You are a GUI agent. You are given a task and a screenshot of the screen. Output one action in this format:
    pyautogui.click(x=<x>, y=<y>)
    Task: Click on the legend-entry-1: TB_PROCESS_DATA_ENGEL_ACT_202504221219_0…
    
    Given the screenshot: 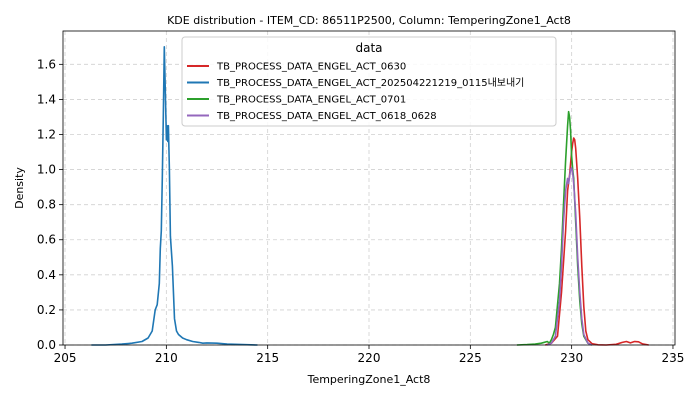 What is the action you would take?
    pyautogui.click(x=370, y=83)
    